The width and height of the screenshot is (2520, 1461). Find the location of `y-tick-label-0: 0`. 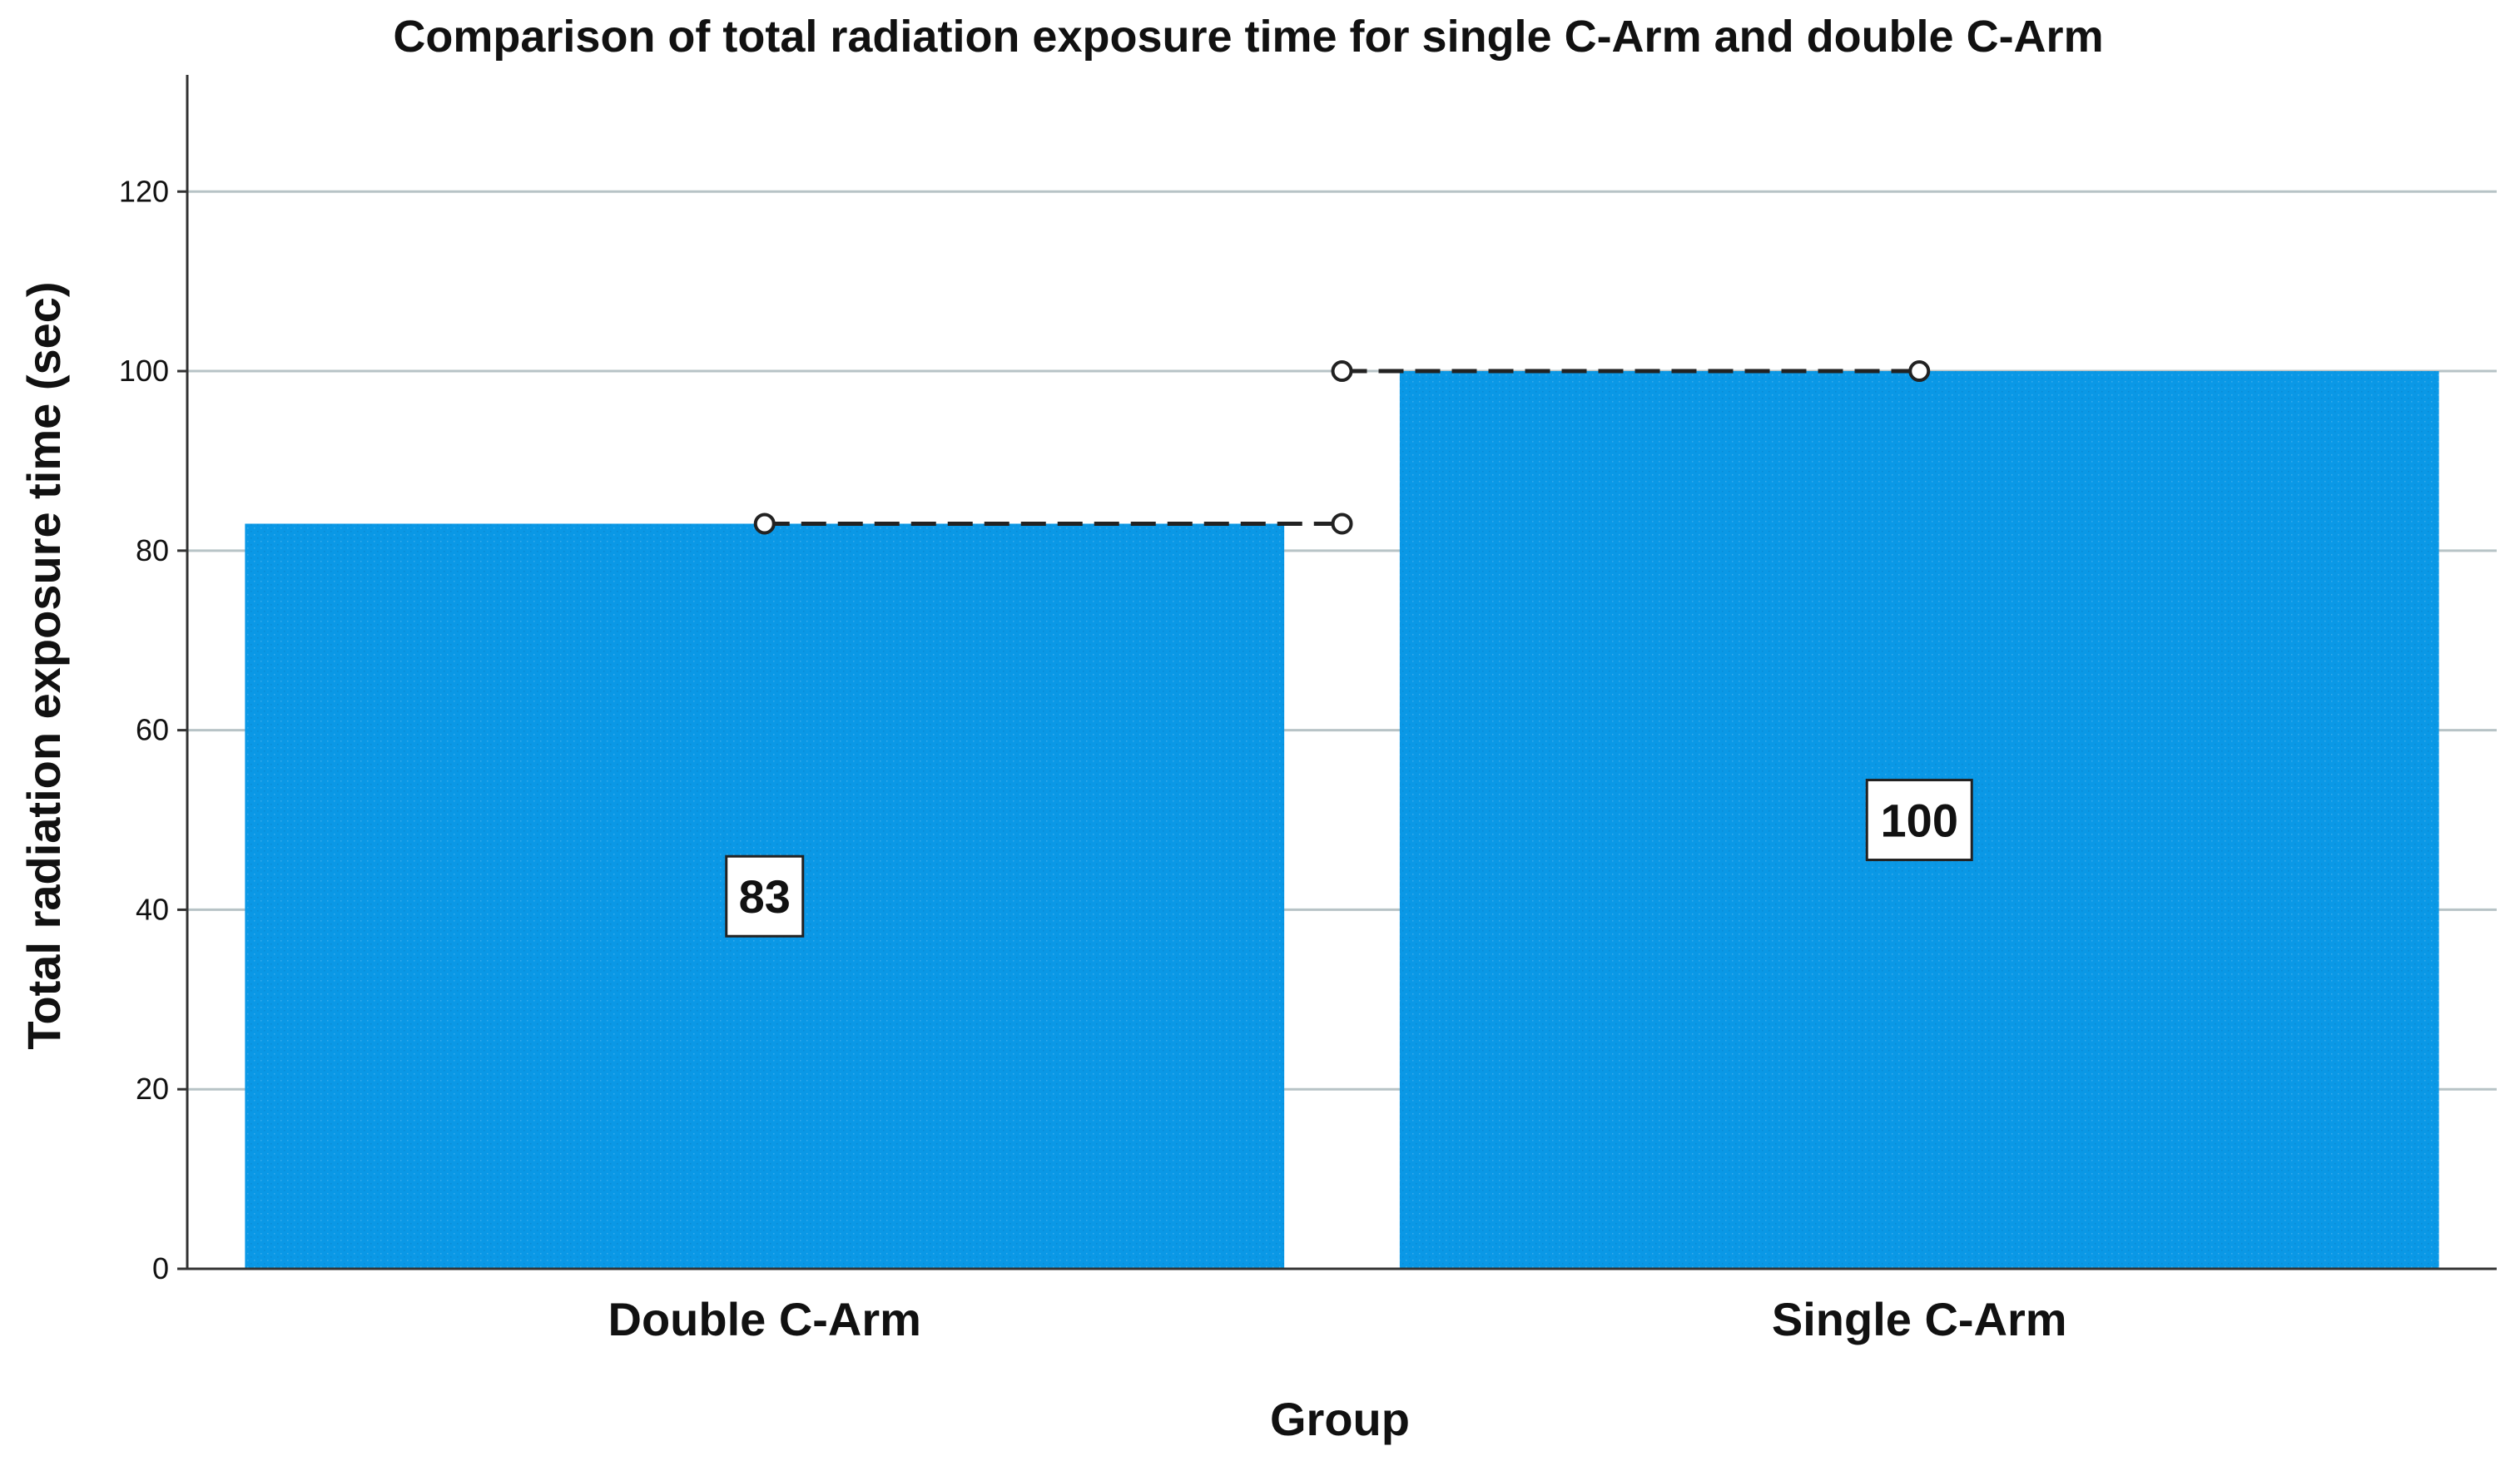

y-tick-label-0: 0 is located at coordinates (160, 1268).